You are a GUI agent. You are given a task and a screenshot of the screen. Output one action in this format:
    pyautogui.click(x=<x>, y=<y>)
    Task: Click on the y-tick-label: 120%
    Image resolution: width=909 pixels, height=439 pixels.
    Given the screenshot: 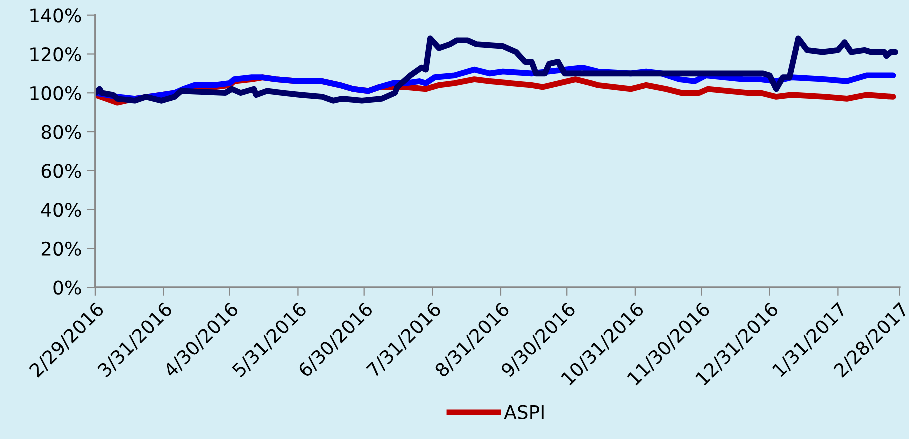 What is the action you would take?
    pyautogui.click(x=56, y=54)
    